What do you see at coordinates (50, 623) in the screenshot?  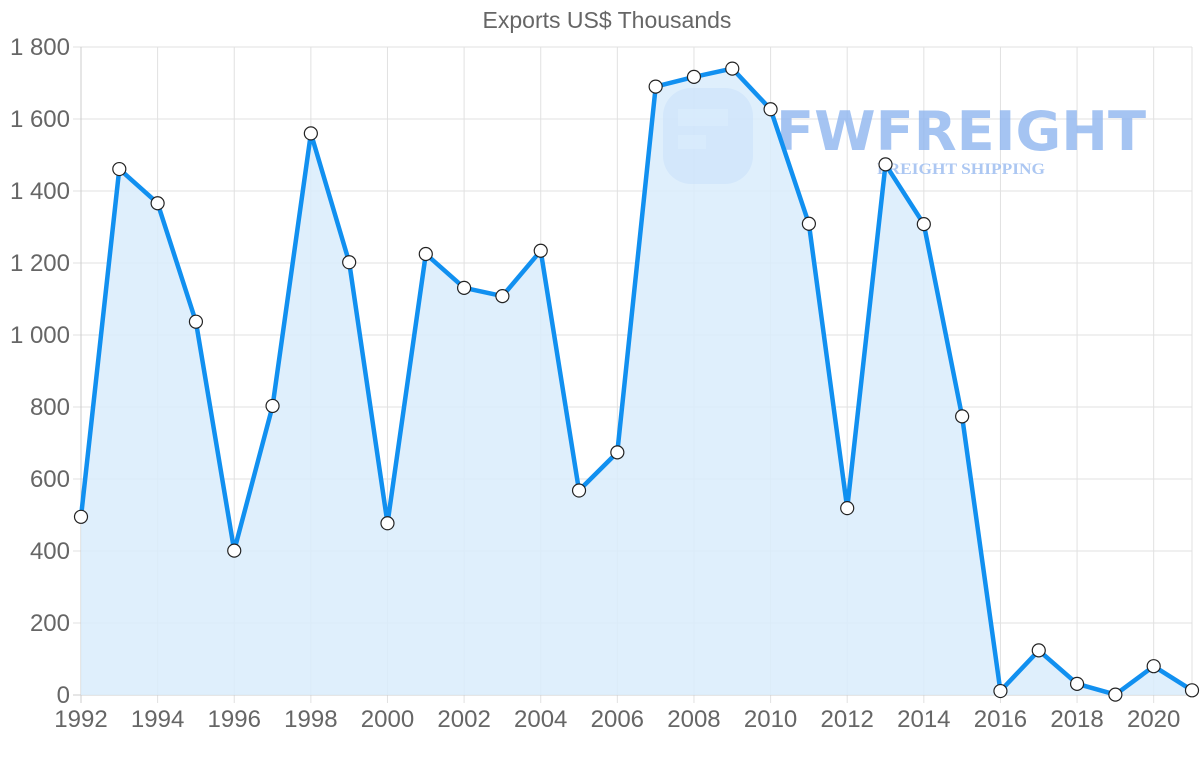 I see `y-tick-label: 200` at bounding box center [50, 623].